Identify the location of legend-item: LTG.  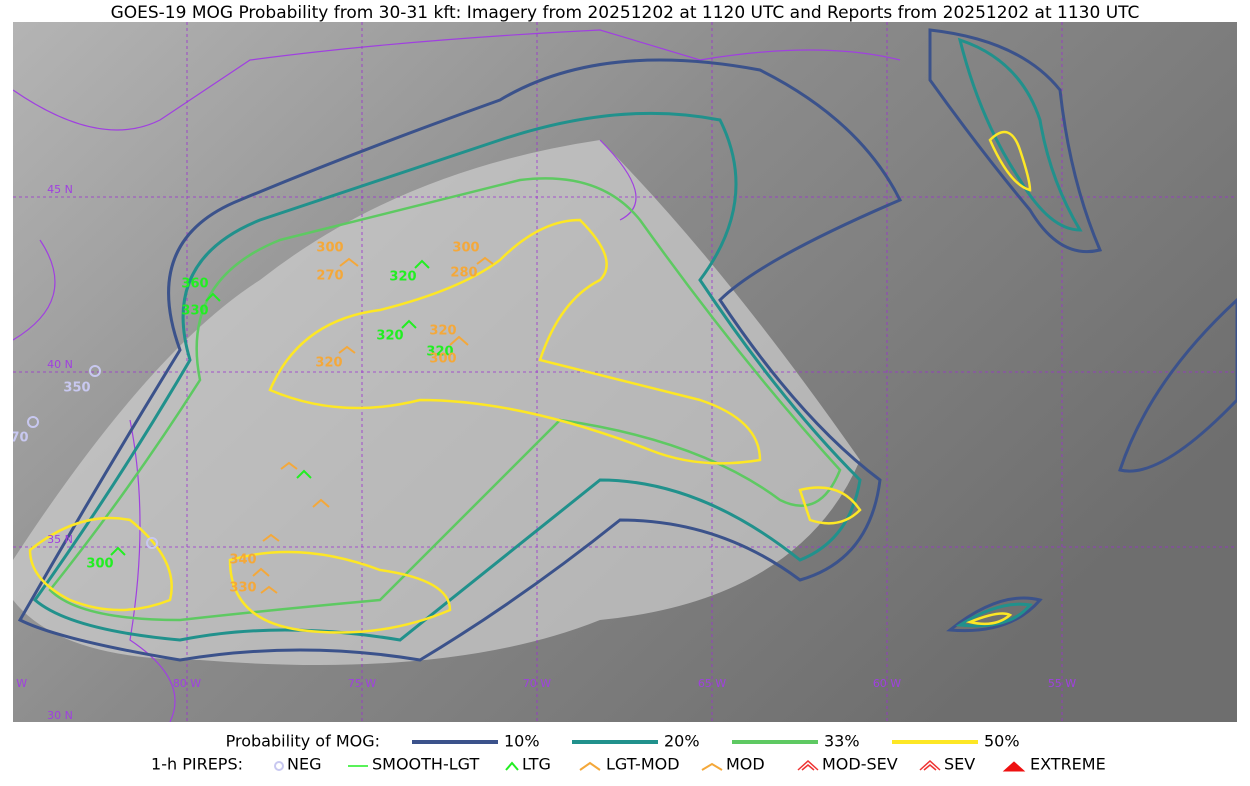
(536, 764).